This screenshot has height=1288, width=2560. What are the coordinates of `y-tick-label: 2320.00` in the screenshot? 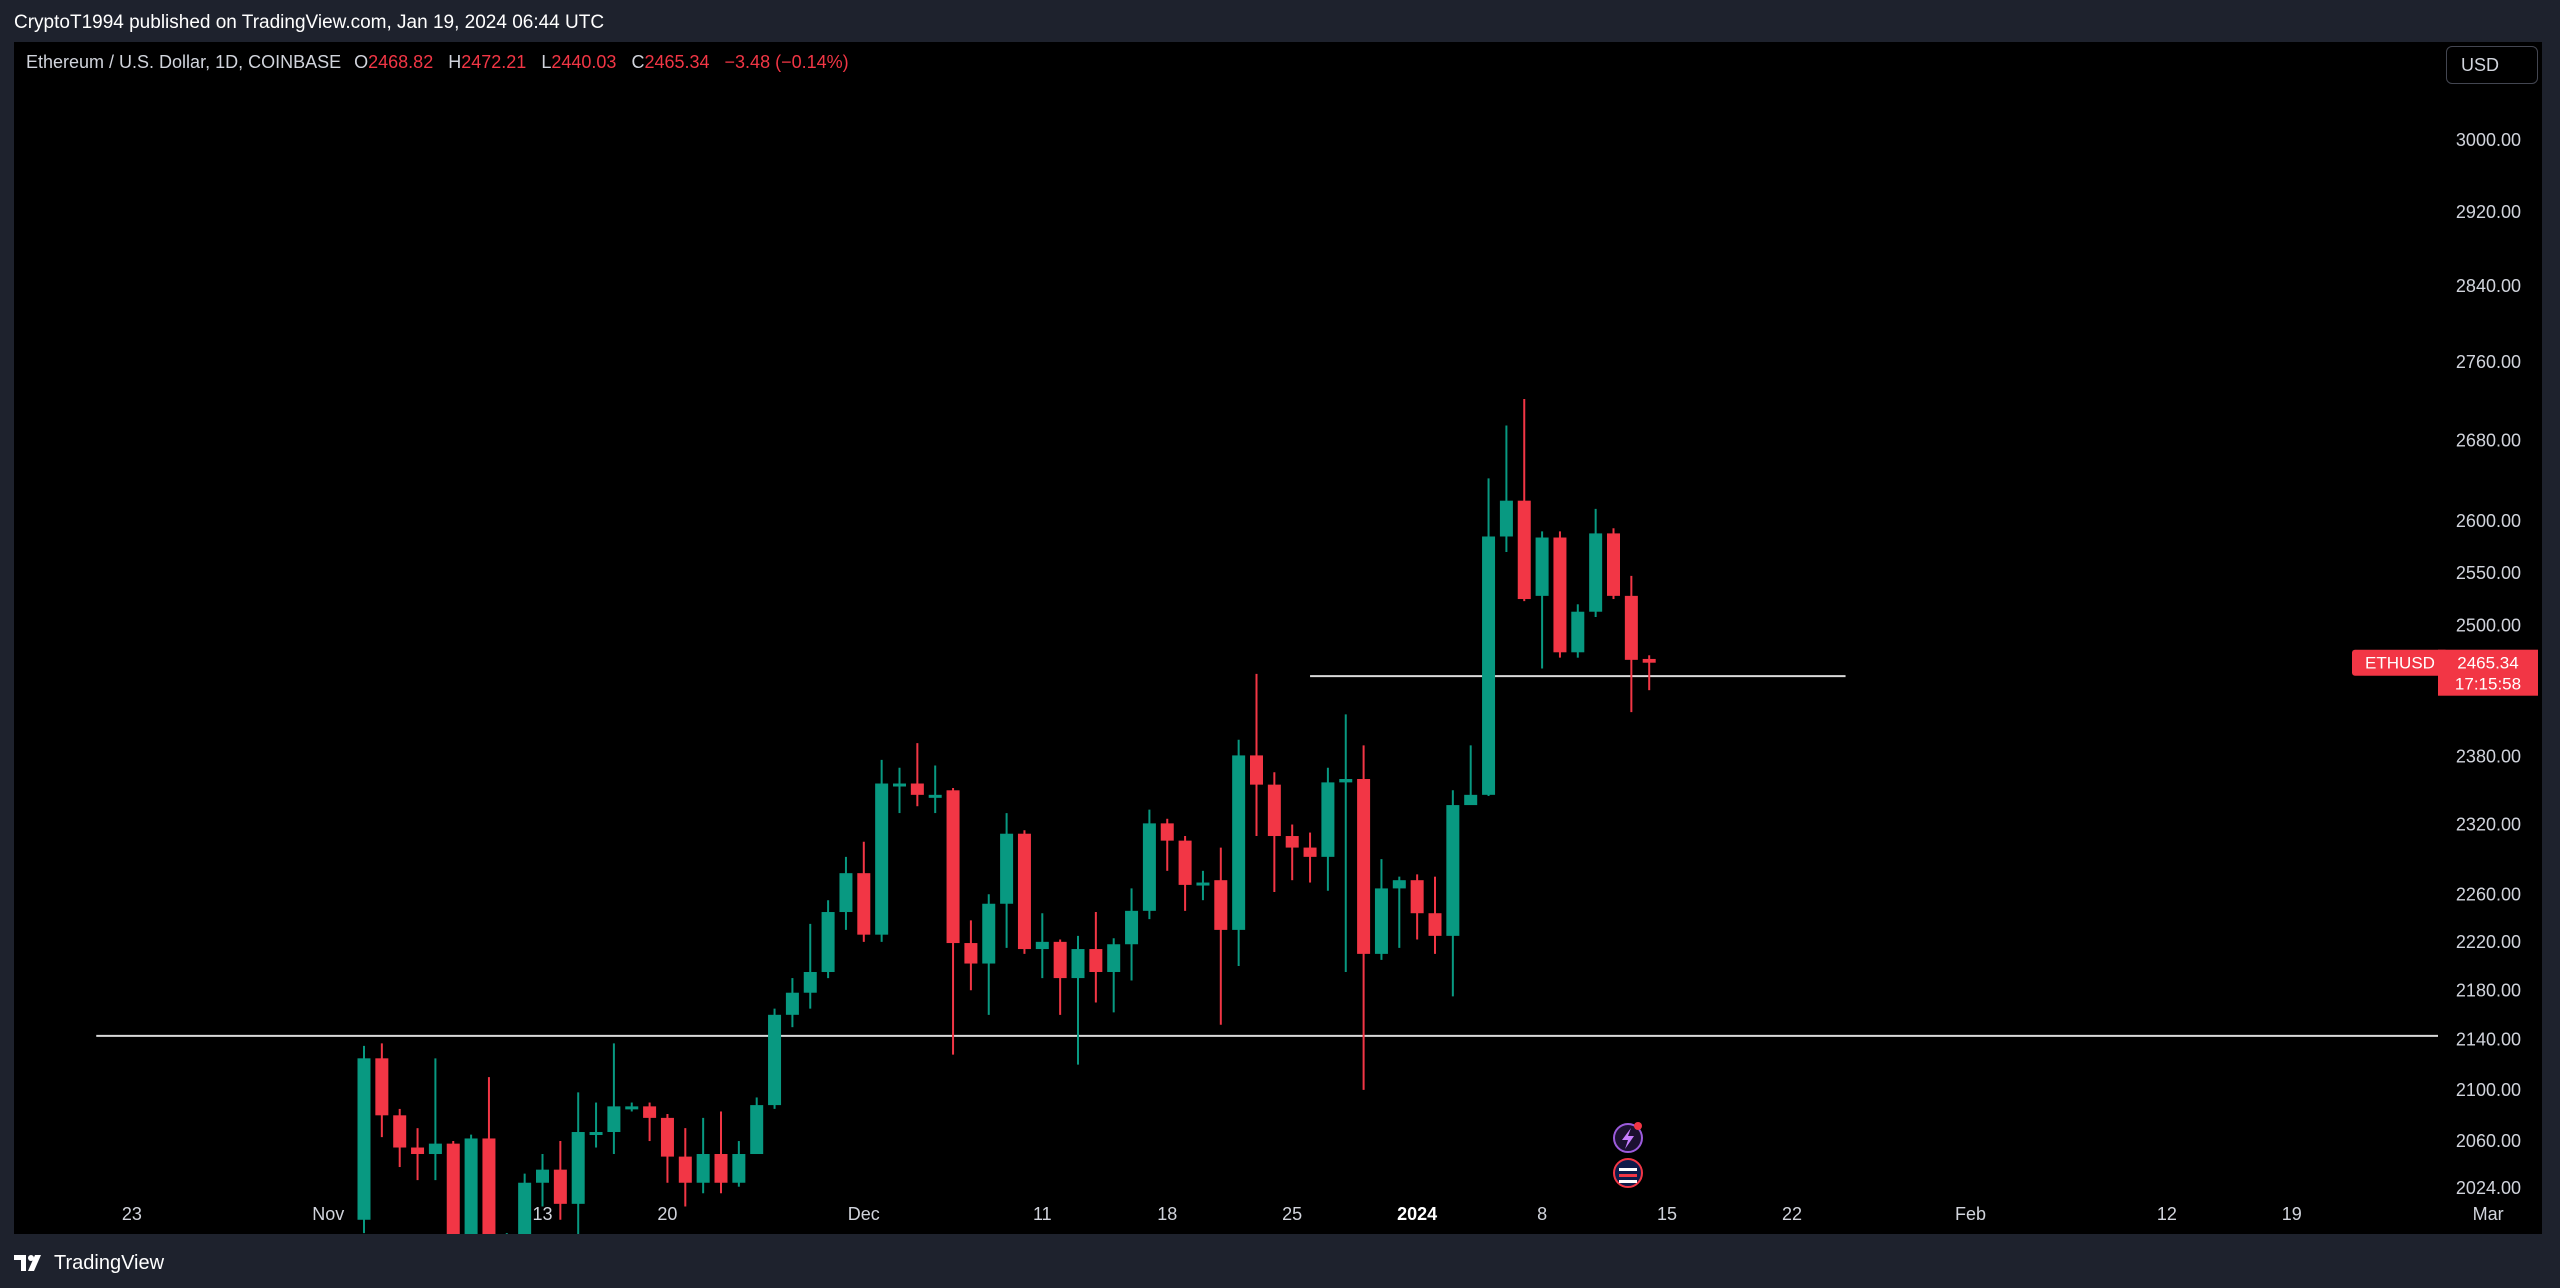 It's located at (2488, 825).